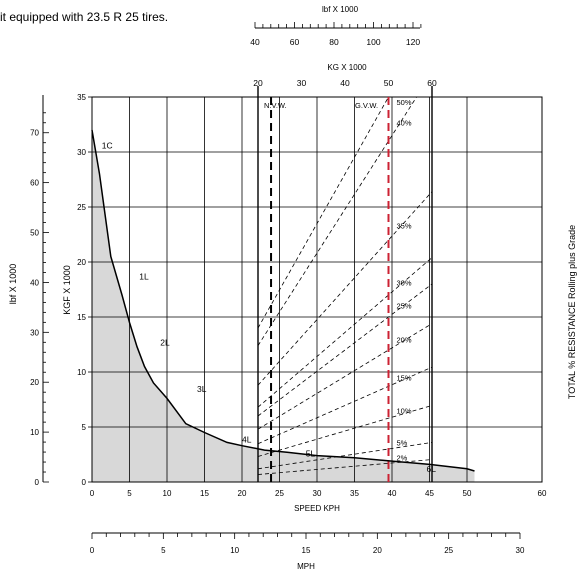 Image resolution: width=578 pixels, height=575 pixels. What do you see at coordinates (317, 508) in the screenshot?
I see `speed-kph-title: SPEED KPH` at bounding box center [317, 508].